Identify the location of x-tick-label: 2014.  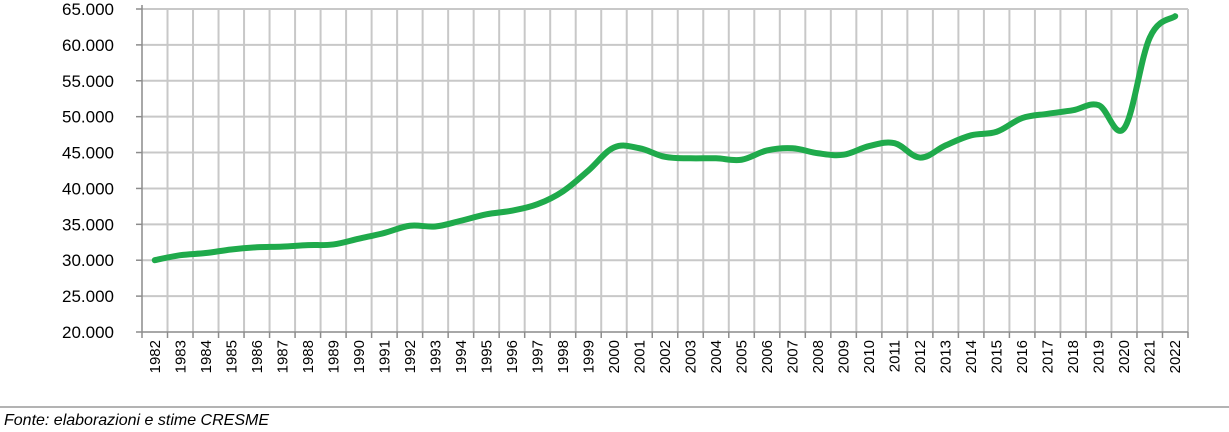
(971, 356).